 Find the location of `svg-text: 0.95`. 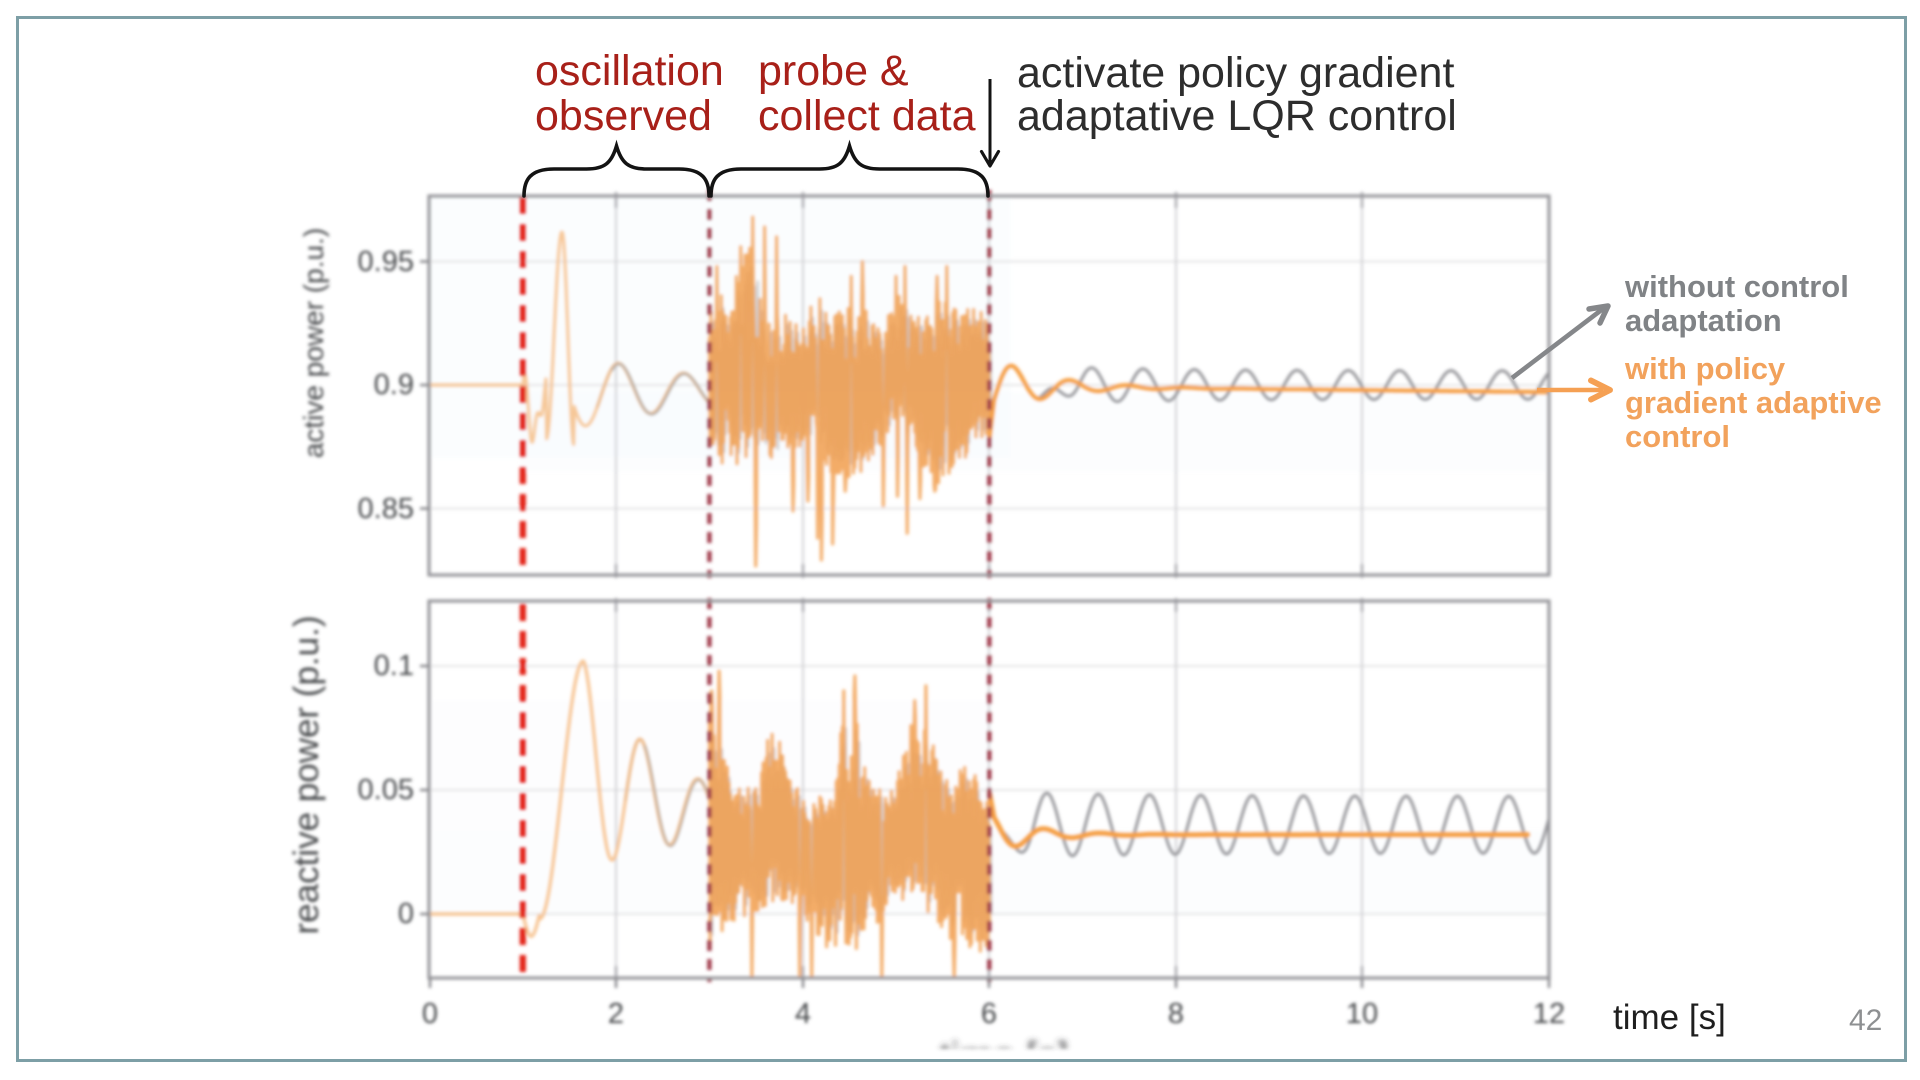

svg-text: 0.95 is located at coordinates (386, 262).